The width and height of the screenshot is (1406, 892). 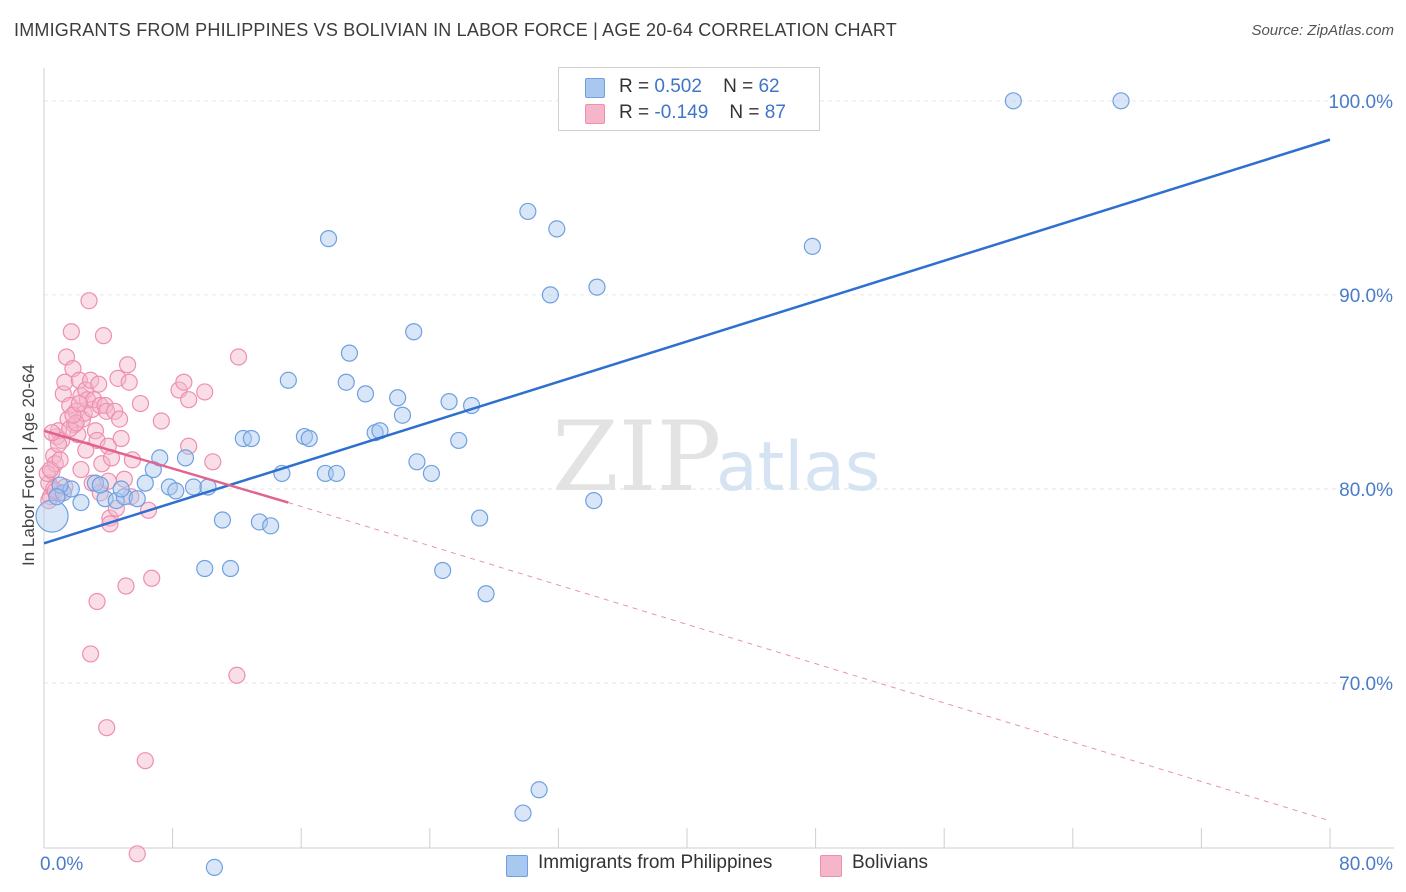 I want to click on bottom-legend-swatch-philippines, so click(x=517, y=866).